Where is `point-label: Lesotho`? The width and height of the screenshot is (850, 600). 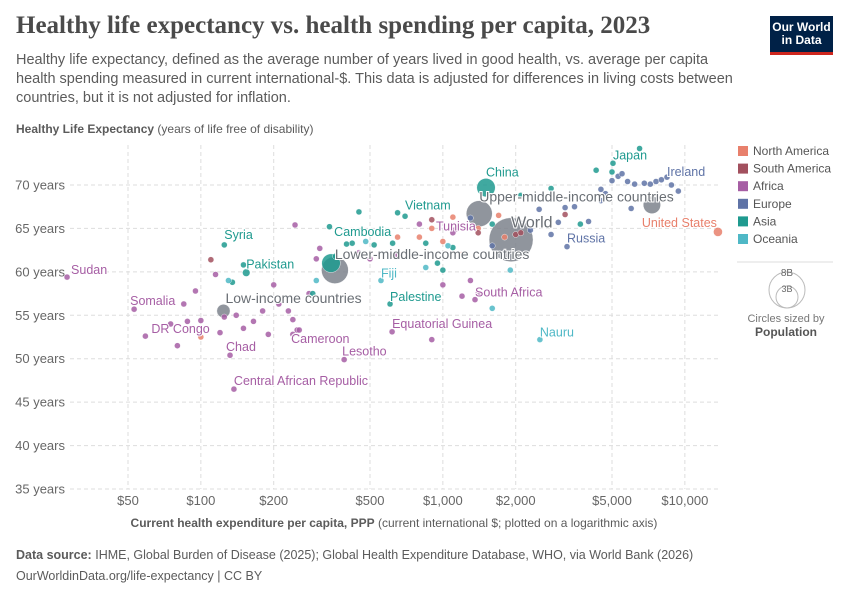 point-label: Lesotho is located at coordinates (364, 352).